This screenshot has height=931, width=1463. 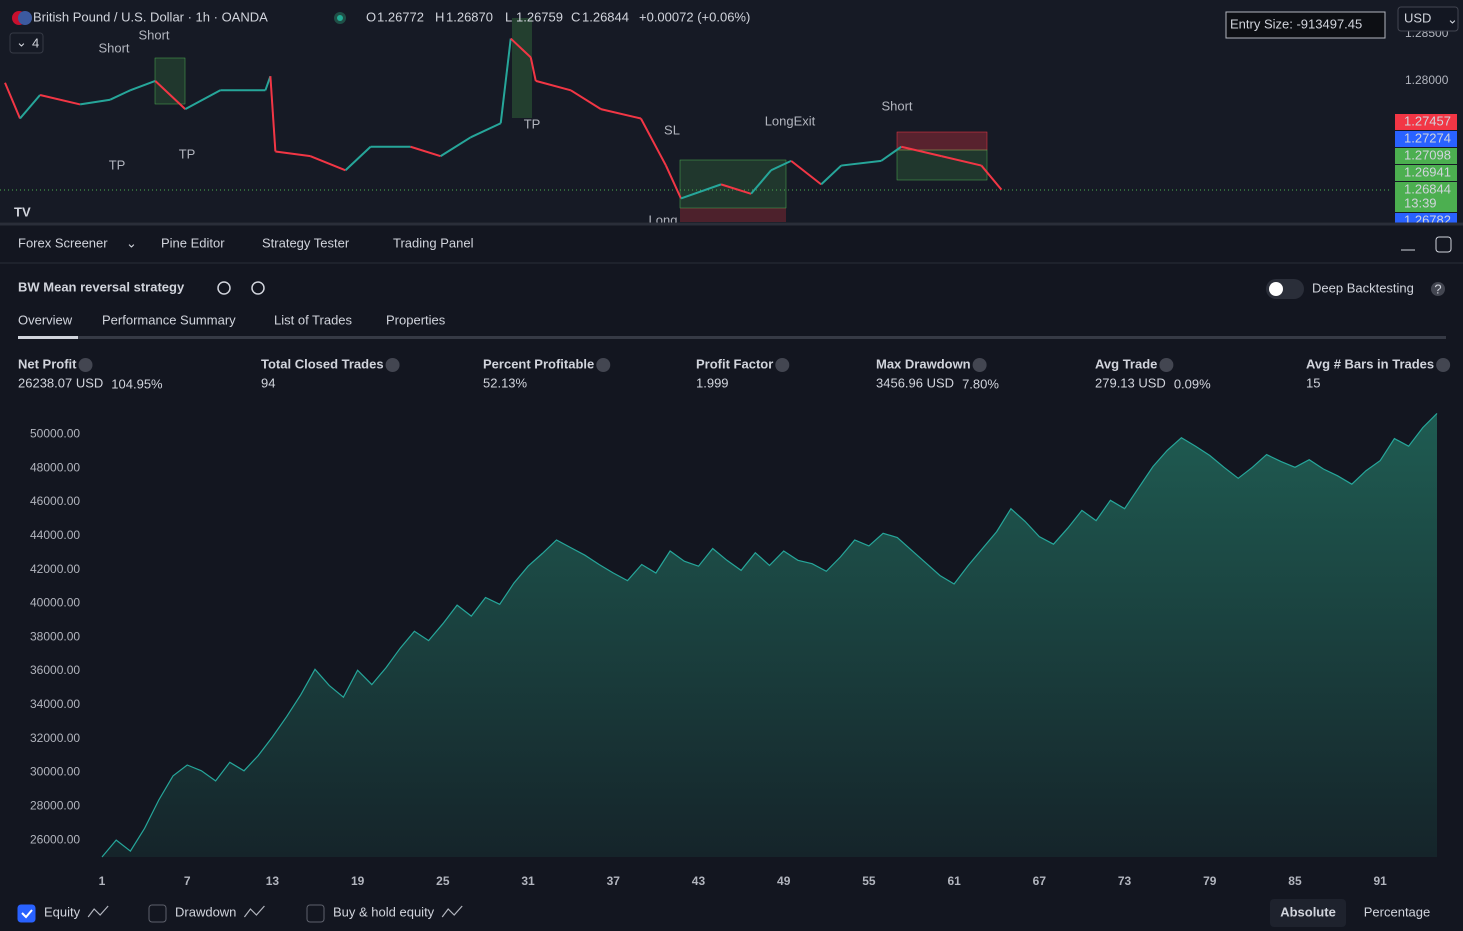 I want to click on subtab: Performance Summary, so click(x=169, y=319).